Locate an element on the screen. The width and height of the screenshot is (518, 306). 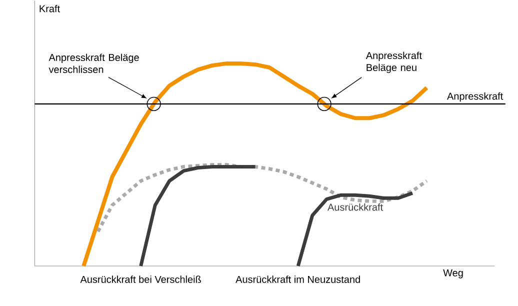
x-axis-title: Weg is located at coordinates (453, 273).